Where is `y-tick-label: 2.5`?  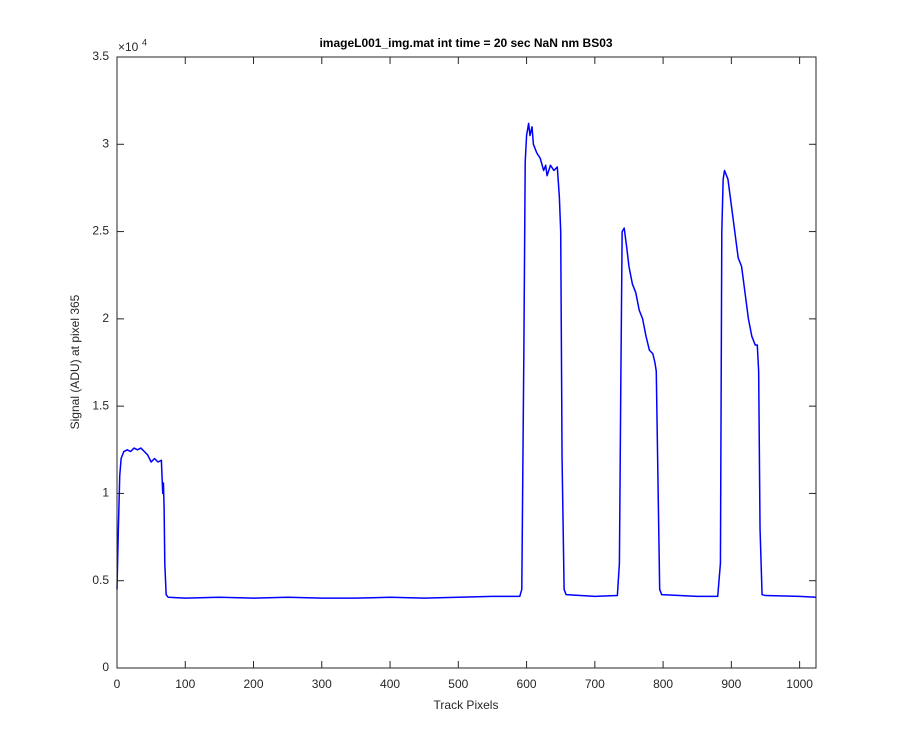
y-tick-label: 2.5 is located at coordinates (100, 231).